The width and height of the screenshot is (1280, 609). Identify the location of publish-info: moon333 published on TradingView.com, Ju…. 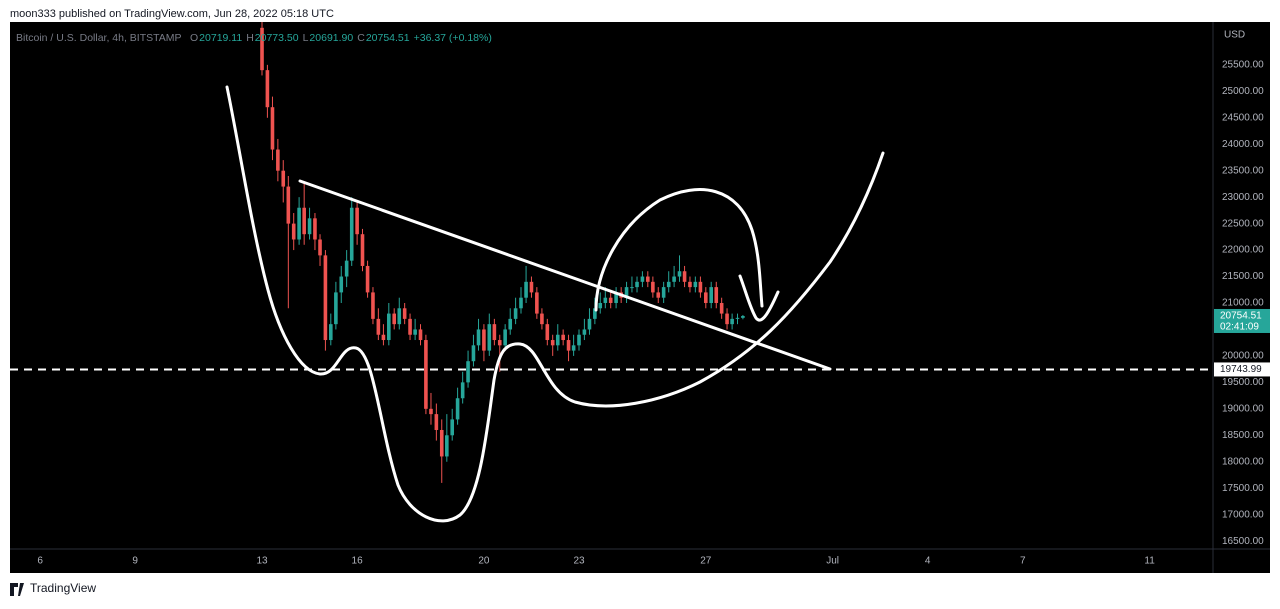
(172, 14).